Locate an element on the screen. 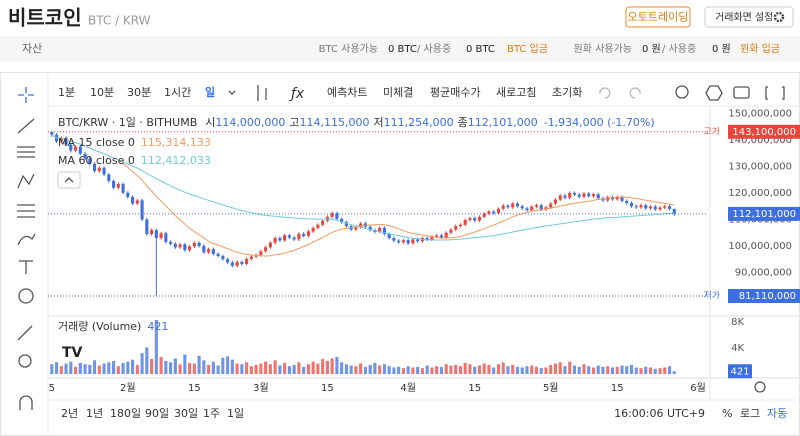 Image resolution: width=800 pixels, height=436 pixels. price-line-label: 고가 is located at coordinates (711, 131).